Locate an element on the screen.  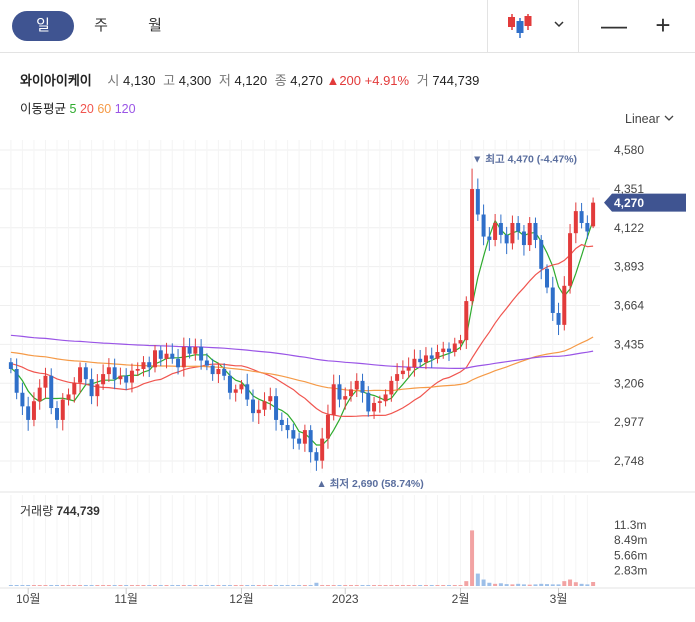
scale-mode-button: Linear is located at coordinates (650, 119).